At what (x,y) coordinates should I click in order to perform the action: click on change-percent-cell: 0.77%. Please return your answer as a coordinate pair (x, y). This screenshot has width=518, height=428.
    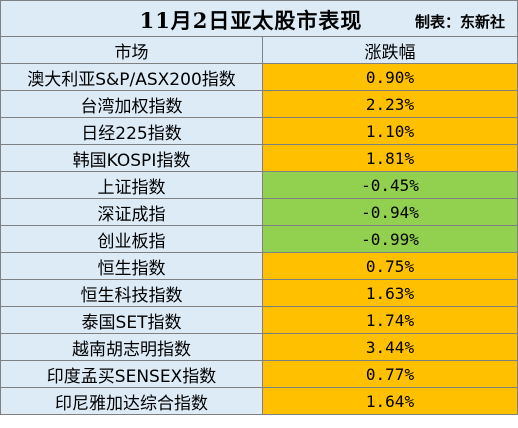
    Looking at the image, I should click on (390, 374).